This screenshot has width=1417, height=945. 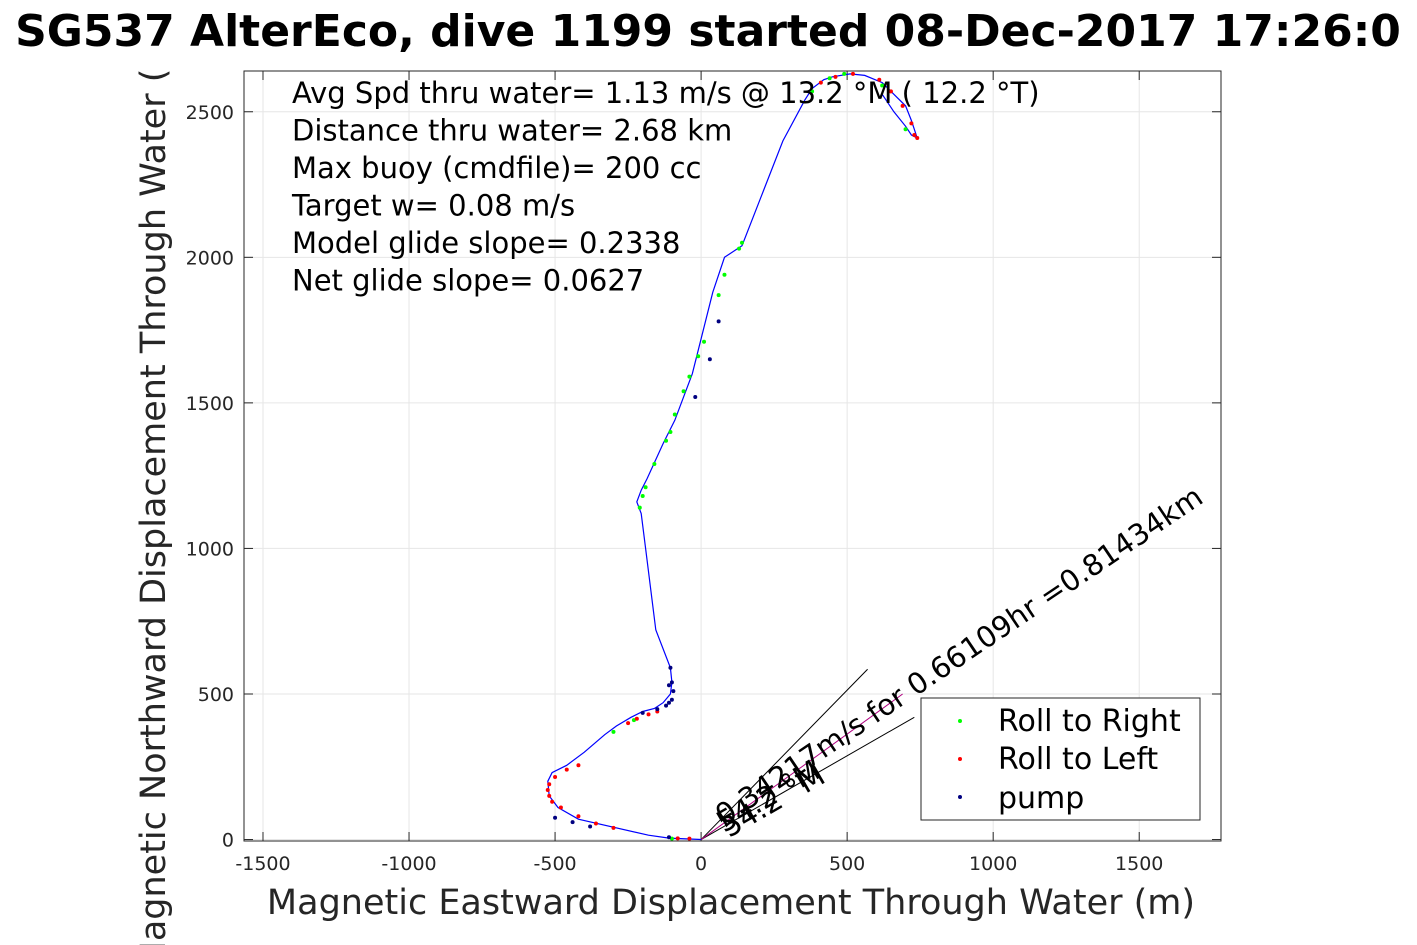 What do you see at coordinates (1078, 759) in the screenshot?
I see `legend-roll-left-label: Roll to Left` at bounding box center [1078, 759].